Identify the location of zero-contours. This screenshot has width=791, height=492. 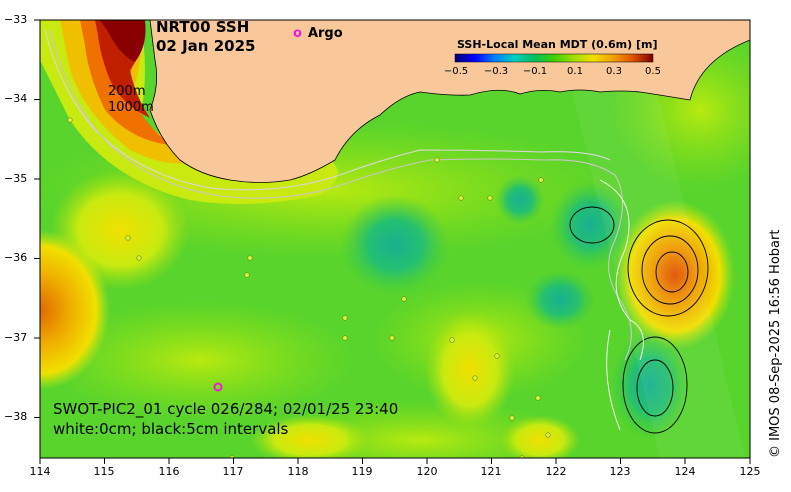
(621, 305).